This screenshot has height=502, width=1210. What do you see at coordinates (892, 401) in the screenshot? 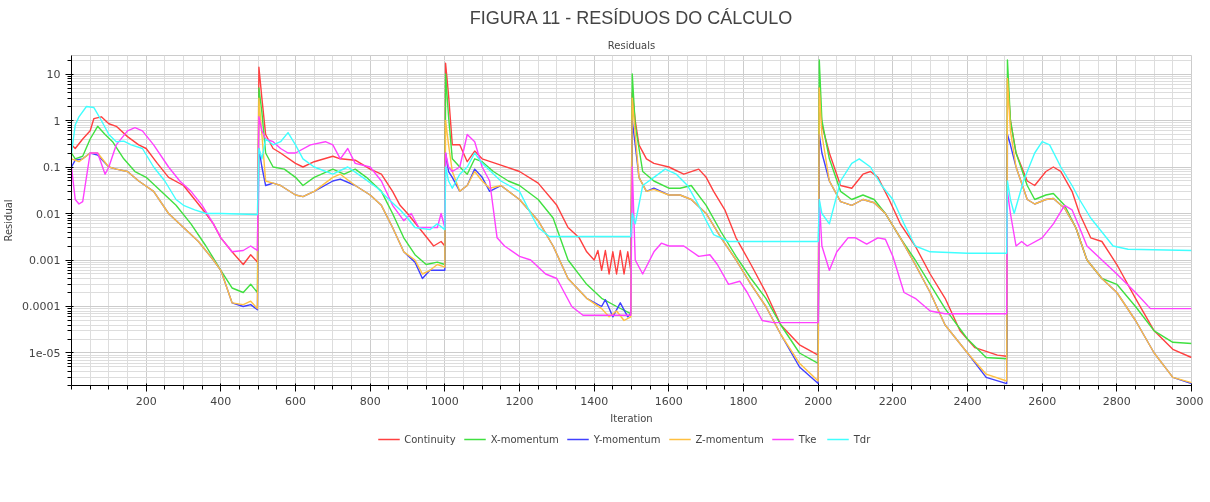
I see `x-tick-label: 2200` at bounding box center [892, 401].